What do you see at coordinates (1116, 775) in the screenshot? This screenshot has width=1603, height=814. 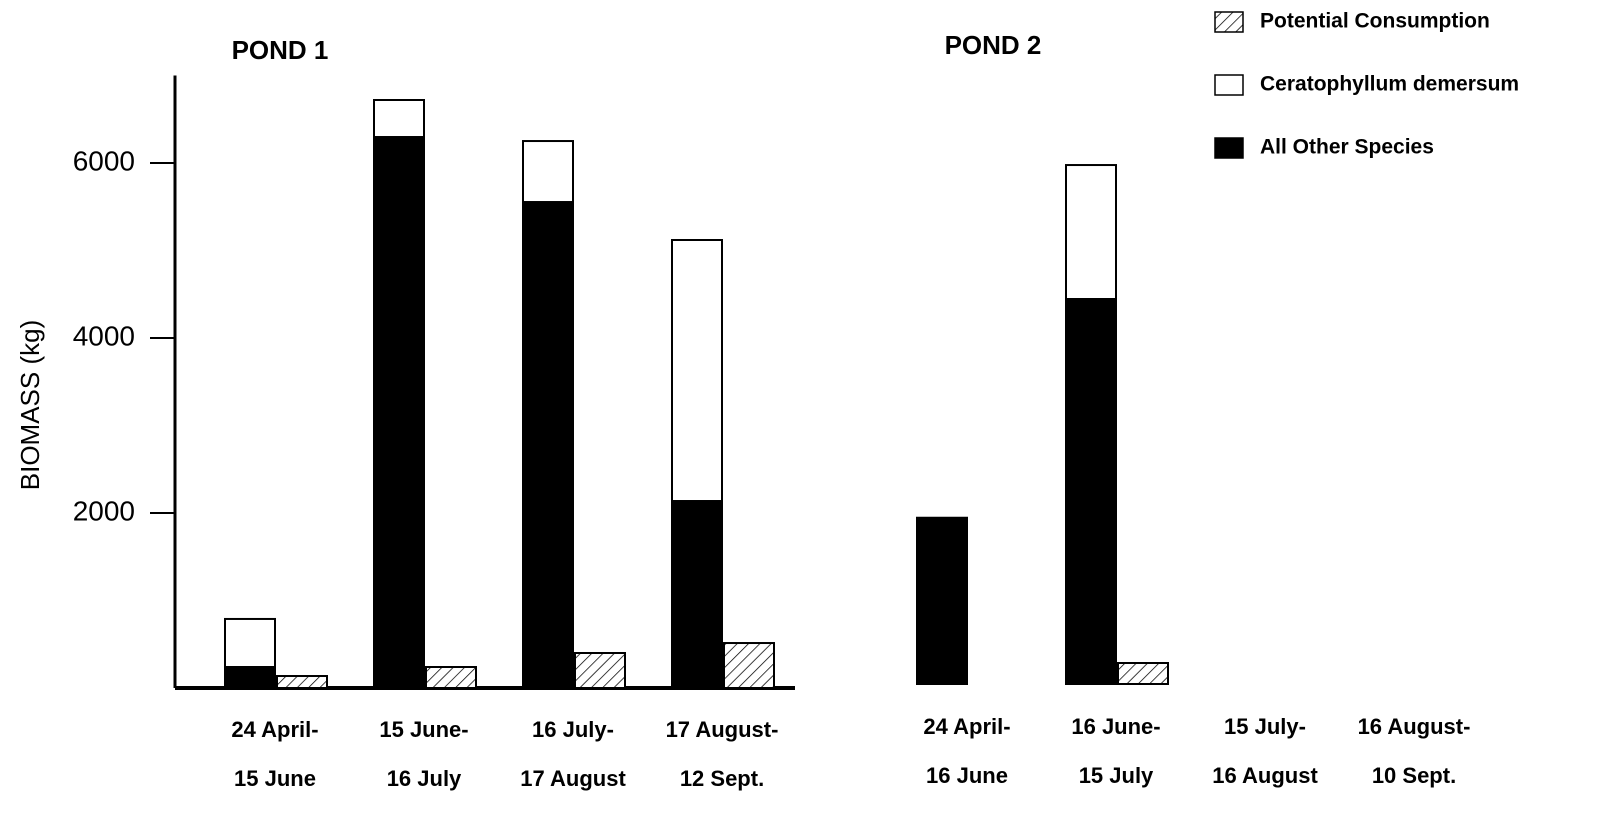 I see `x-tick-label: 15 July` at bounding box center [1116, 775].